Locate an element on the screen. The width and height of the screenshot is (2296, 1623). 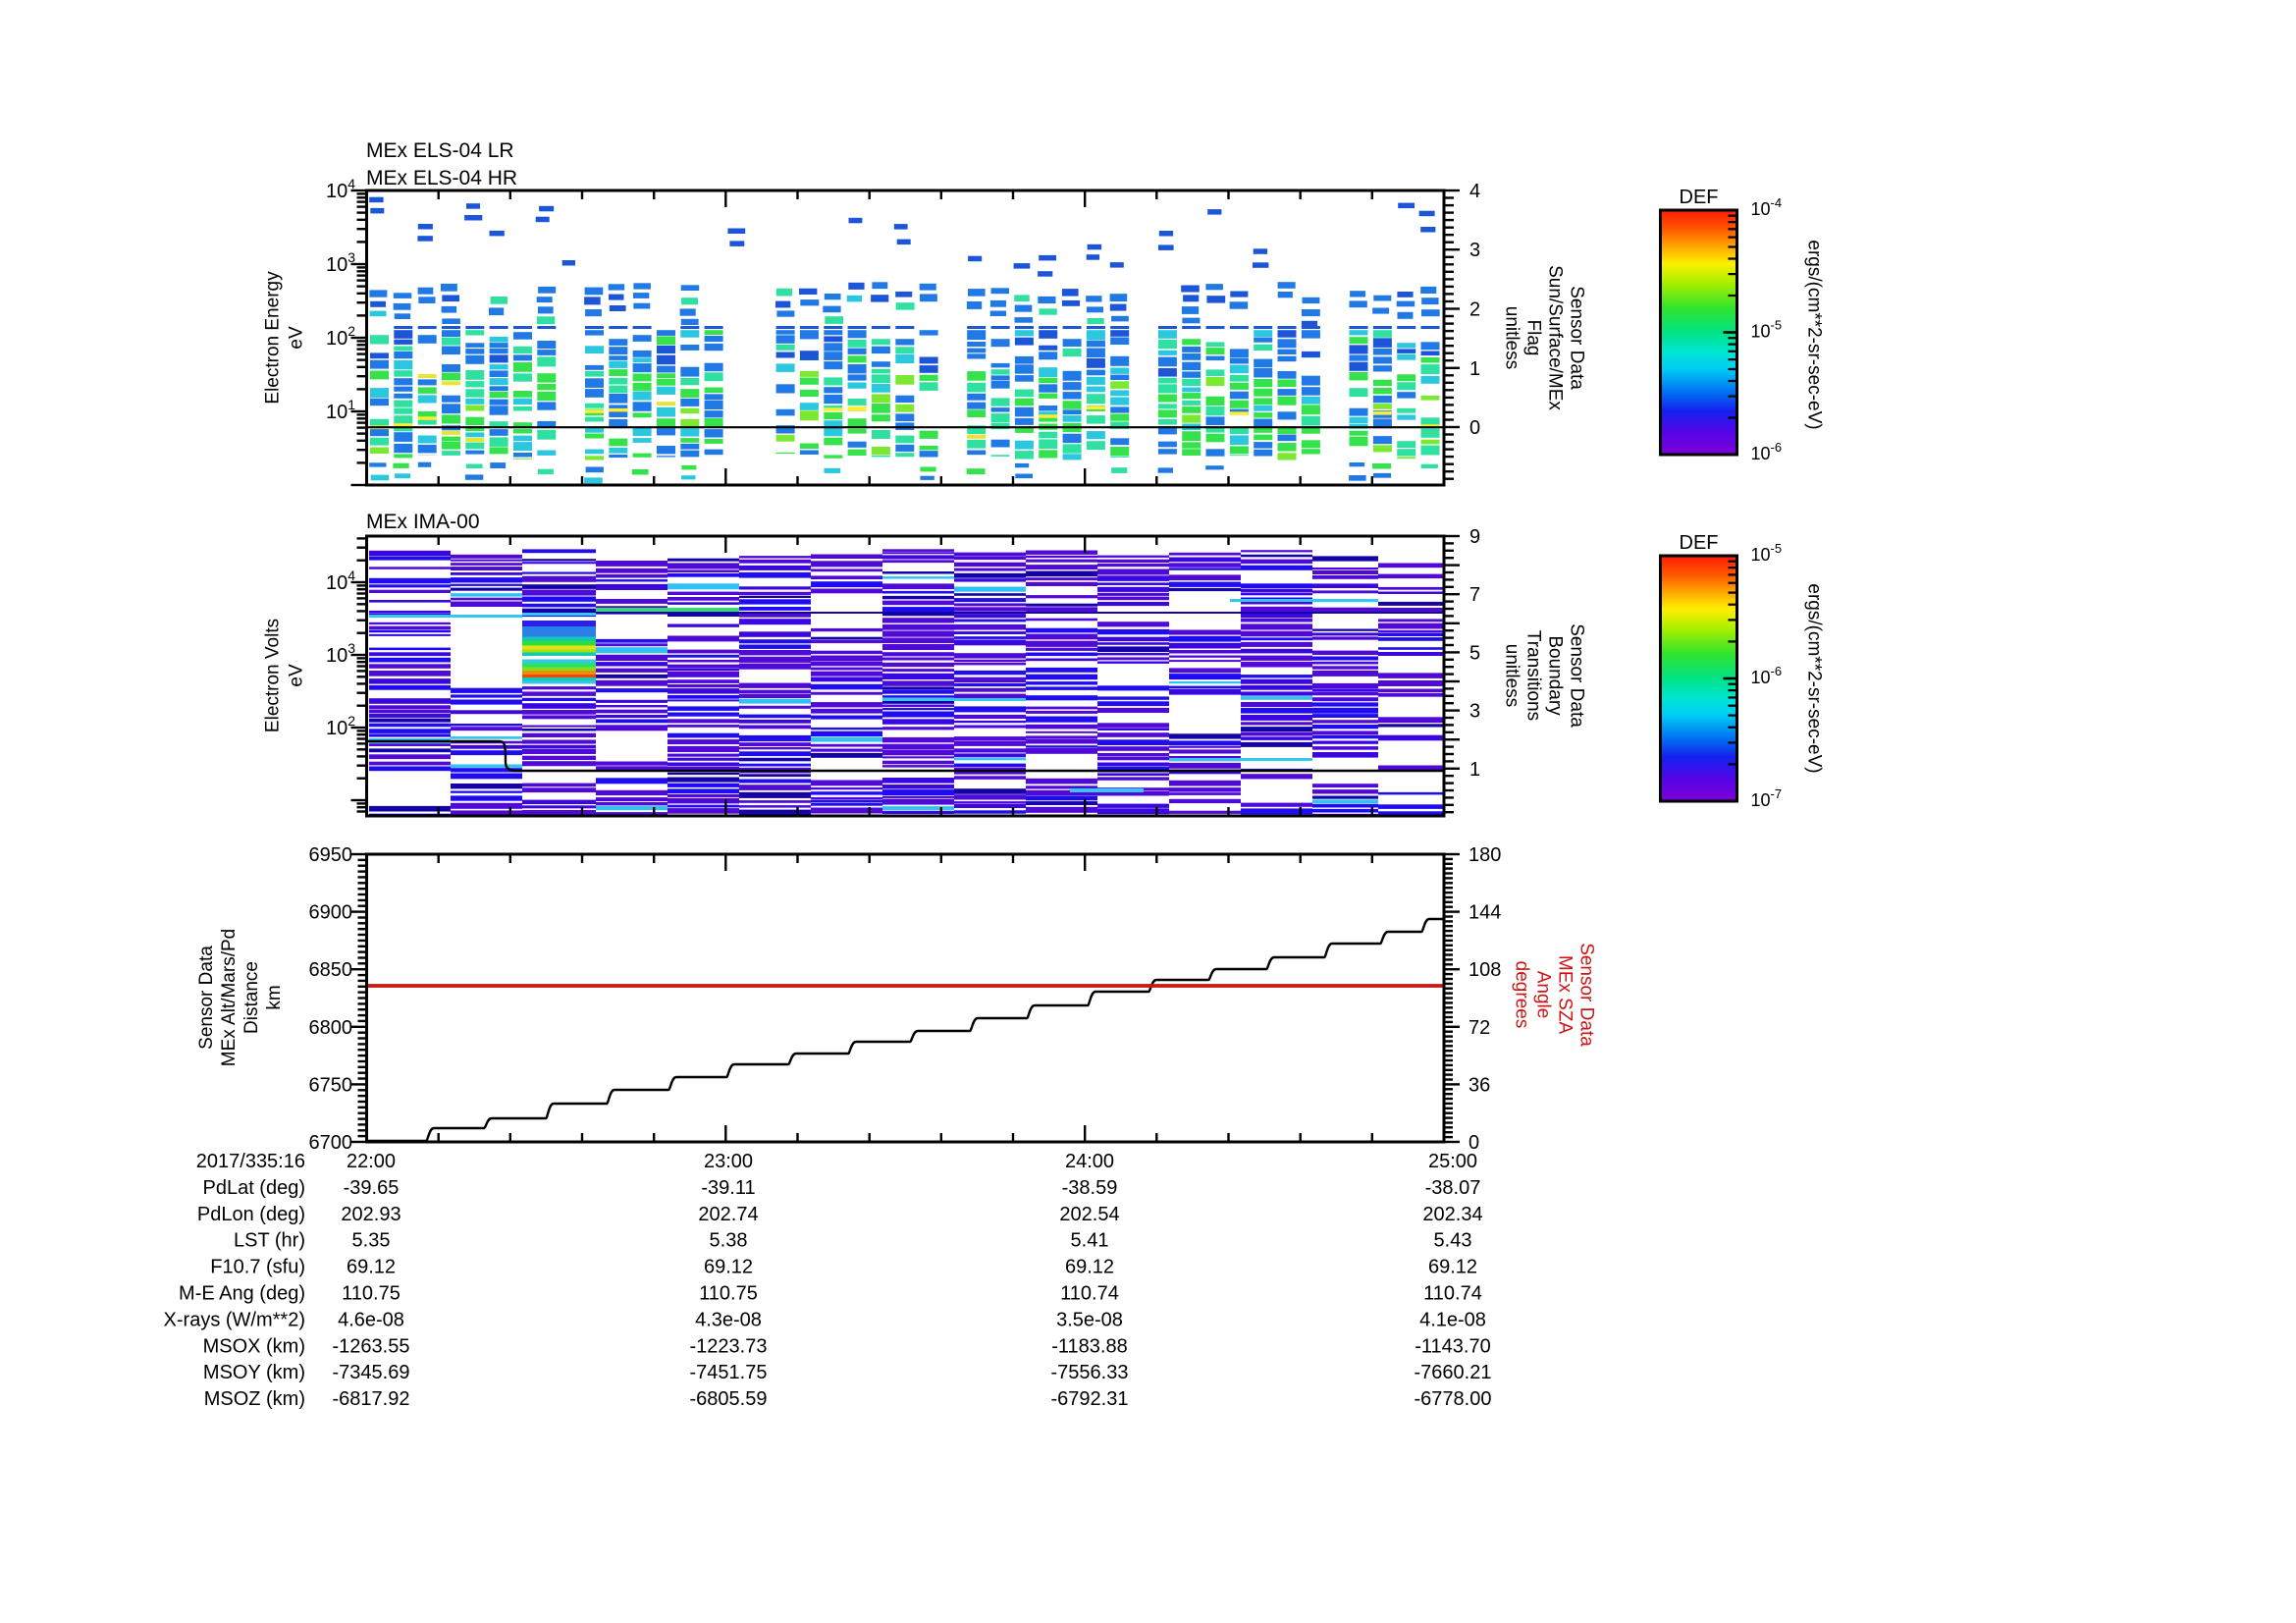
svg-text: -38.59 is located at coordinates (1090, 1188).